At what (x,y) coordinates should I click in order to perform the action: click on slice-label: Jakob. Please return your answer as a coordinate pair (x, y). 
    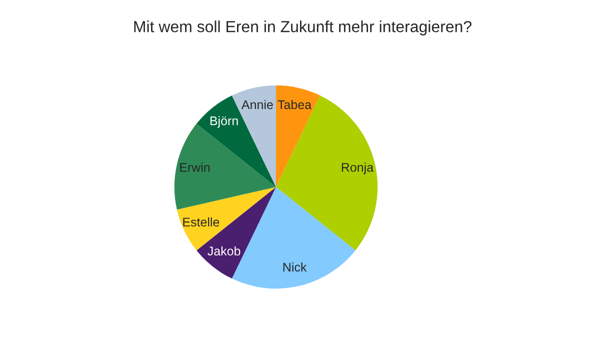
    Looking at the image, I should click on (224, 251).